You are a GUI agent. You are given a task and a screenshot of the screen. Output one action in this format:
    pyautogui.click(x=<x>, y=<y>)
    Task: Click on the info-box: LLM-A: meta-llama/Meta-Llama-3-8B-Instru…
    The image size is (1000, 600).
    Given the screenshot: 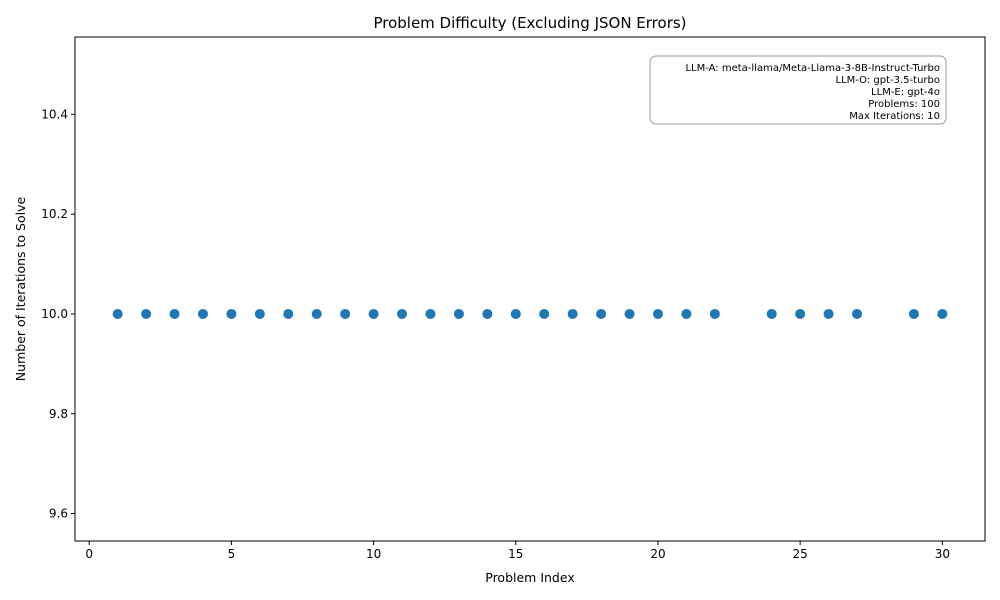 What is the action you would take?
    pyautogui.click(x=798, y=90)
    